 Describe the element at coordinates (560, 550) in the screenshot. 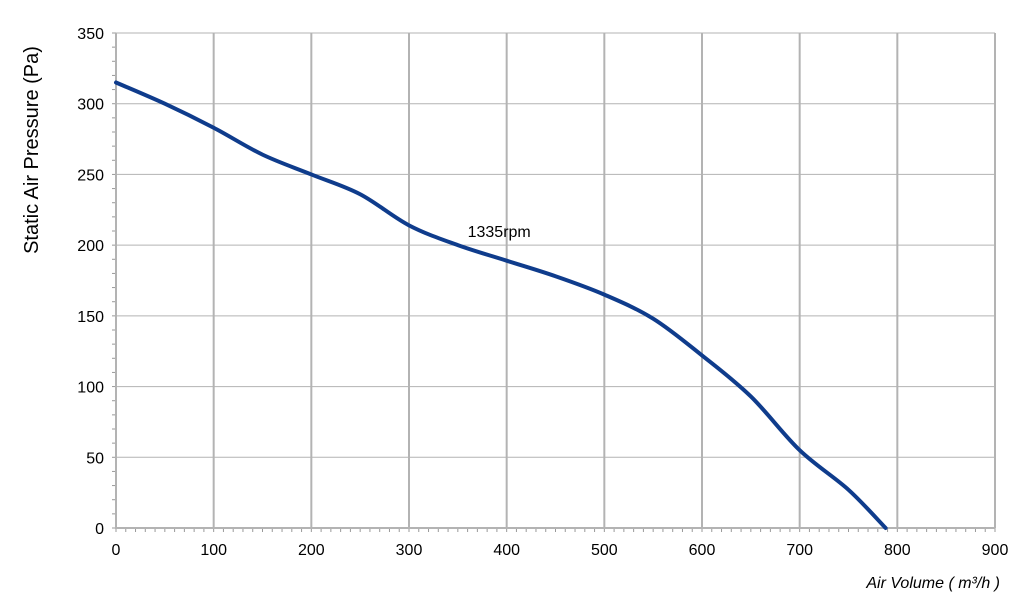

I see `x-tick-labels: 0 100 200 300 400 500 600 700 800 900` at that location.